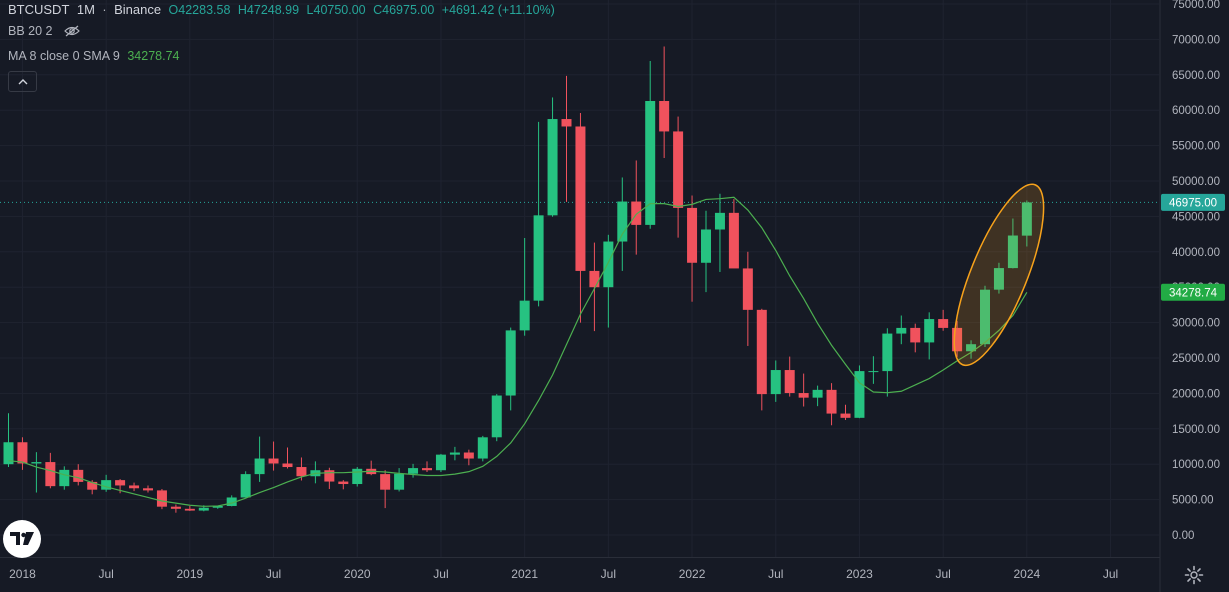 The height and width of the screenshot is (592, 1229). Describe the element at coordinates (1196, 147) in the screenshot. I see `y-tick-label: 55000.00` at that location.